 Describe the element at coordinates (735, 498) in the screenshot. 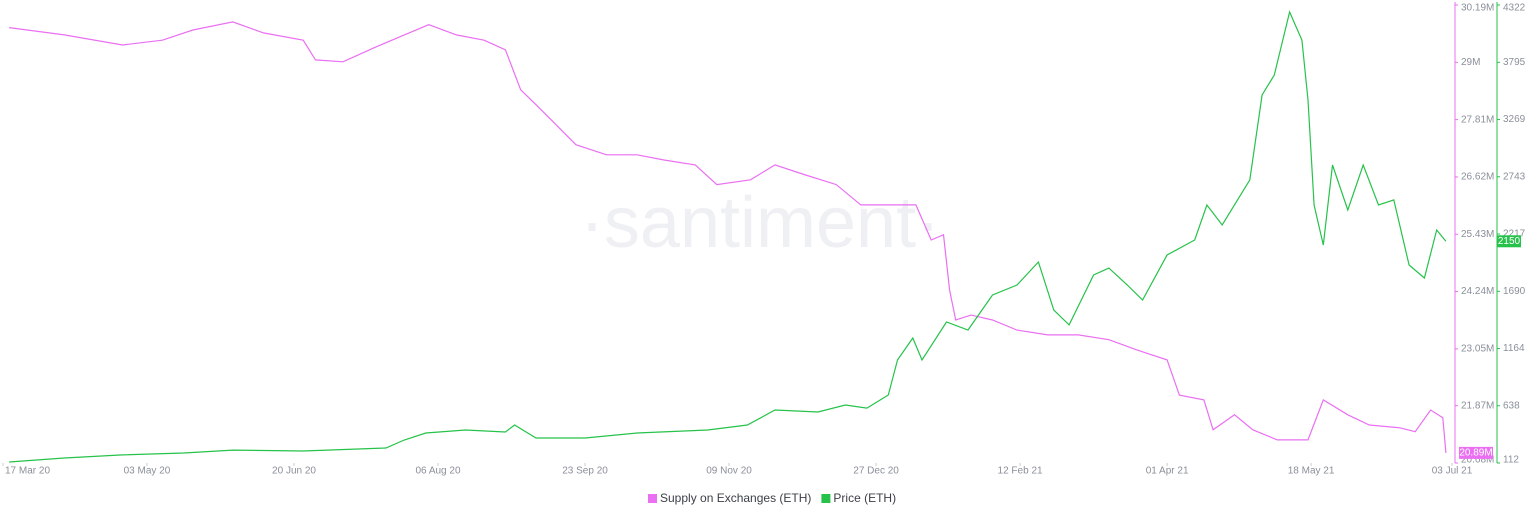

I see `legend-label: Supply on Exchanges (ETH)` at that location.